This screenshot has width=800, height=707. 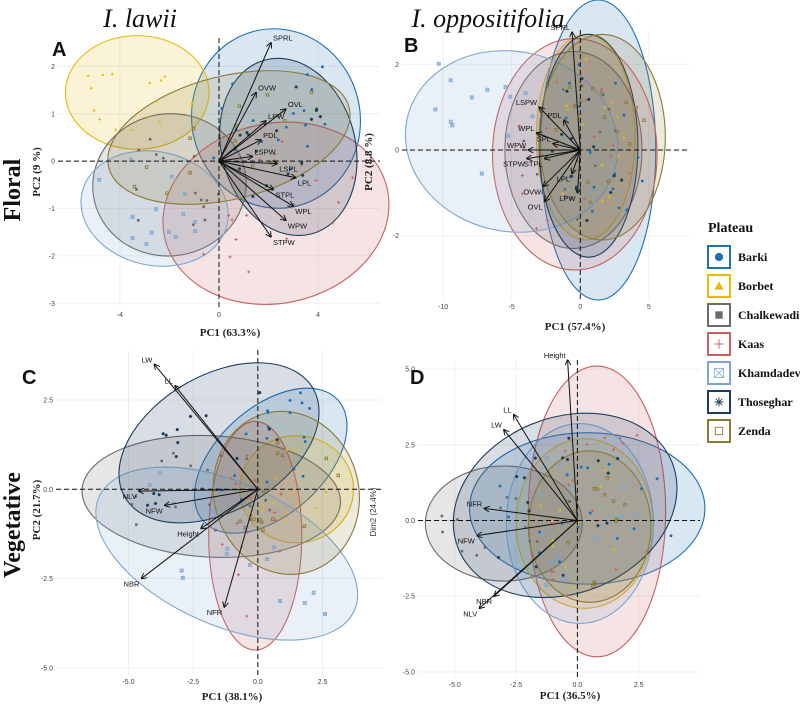 What do you see at coordinates (53, 114) in the screenshot?
I see `panel-a-ytick: 1` at bounding box center [53, 114].